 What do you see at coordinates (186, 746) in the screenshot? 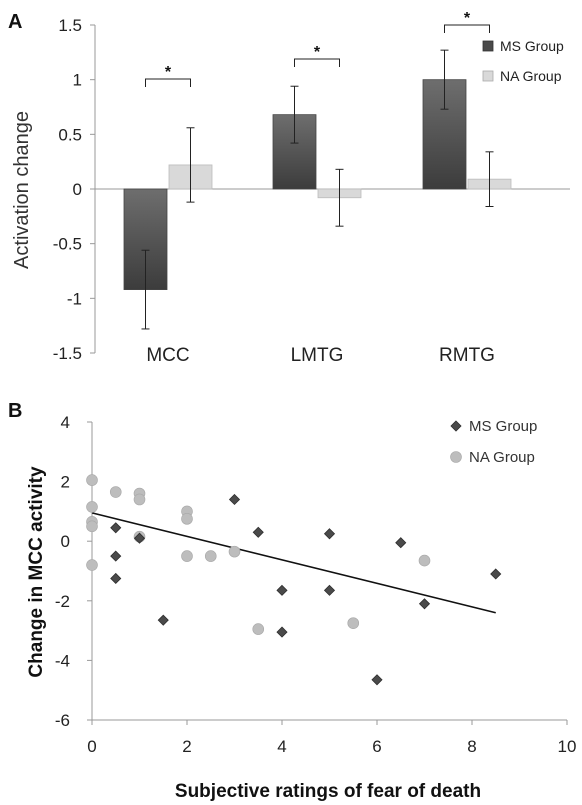
I see `x-tick-label: 2` at bounding box center [186, 746].